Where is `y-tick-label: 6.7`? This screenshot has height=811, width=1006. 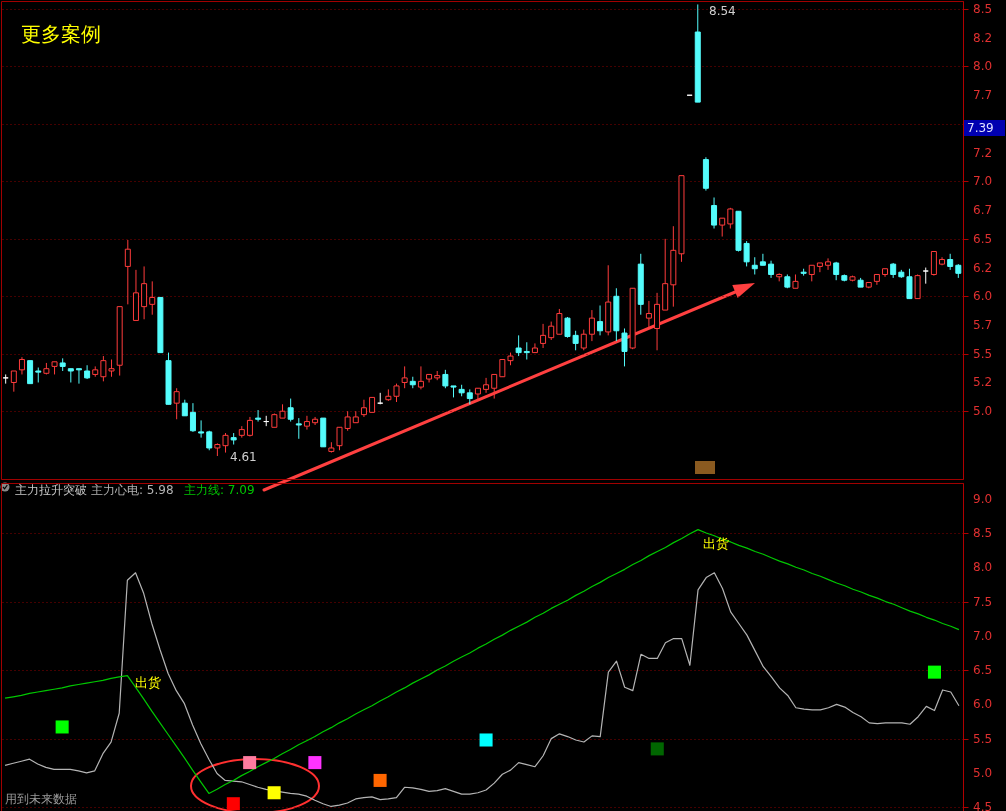 y-tick-label: 6.7 is located at coordinates (983, 210).